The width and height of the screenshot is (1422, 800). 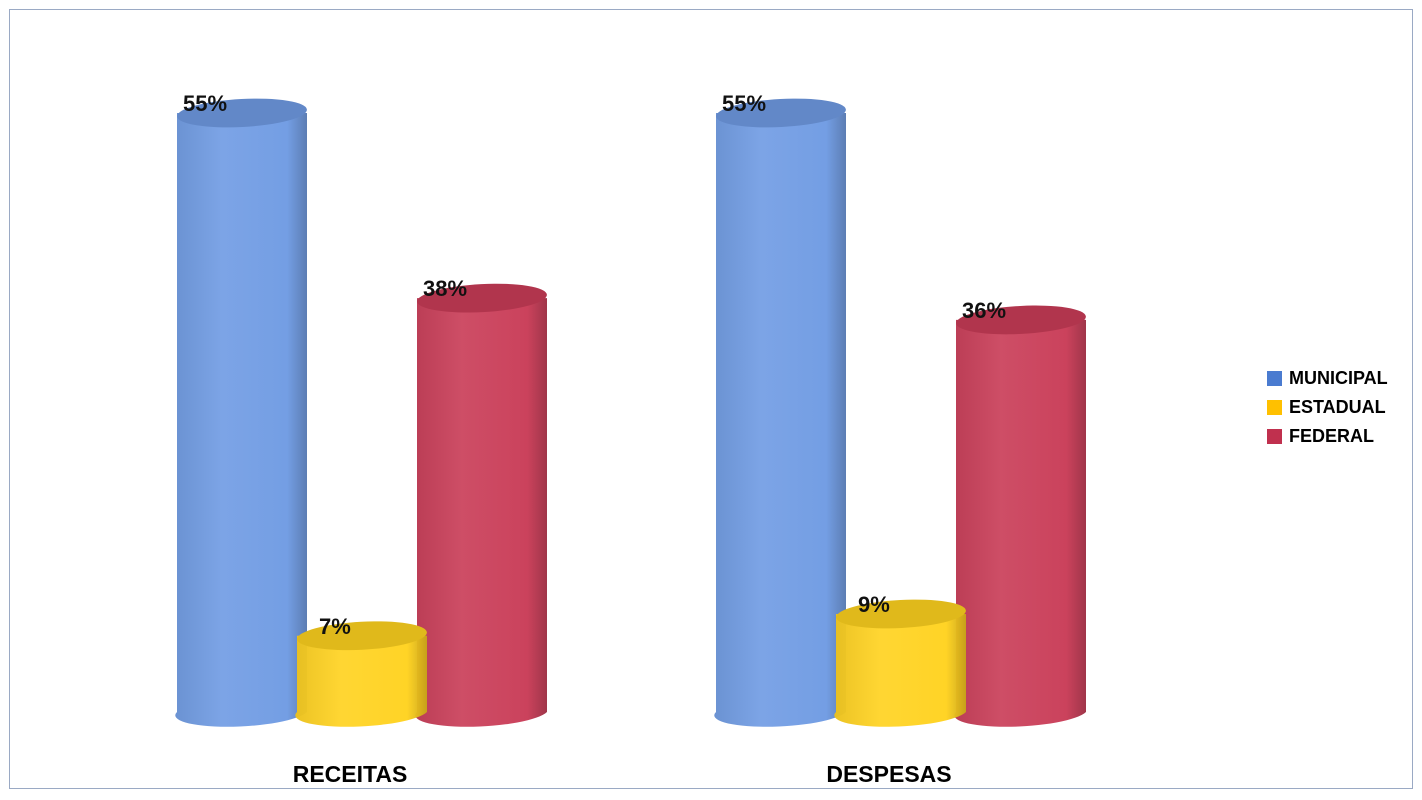 I want to click on category-label: DESPESAS, so click(x=888, y=774).